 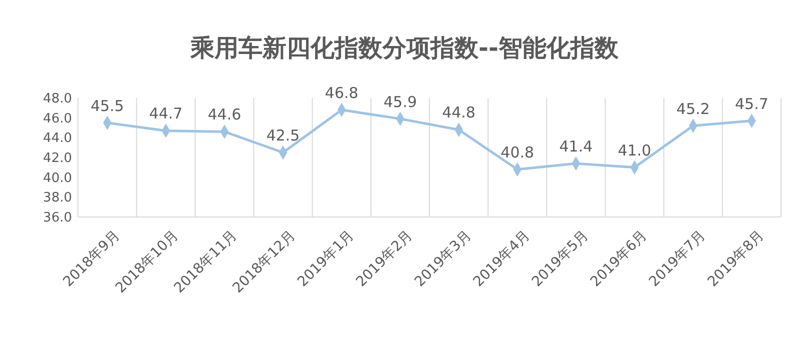 What do you see at coordinates (57, 218) in the screenshot?
I see `y-tick-label: 36.0` at bounding box center [57, 218].